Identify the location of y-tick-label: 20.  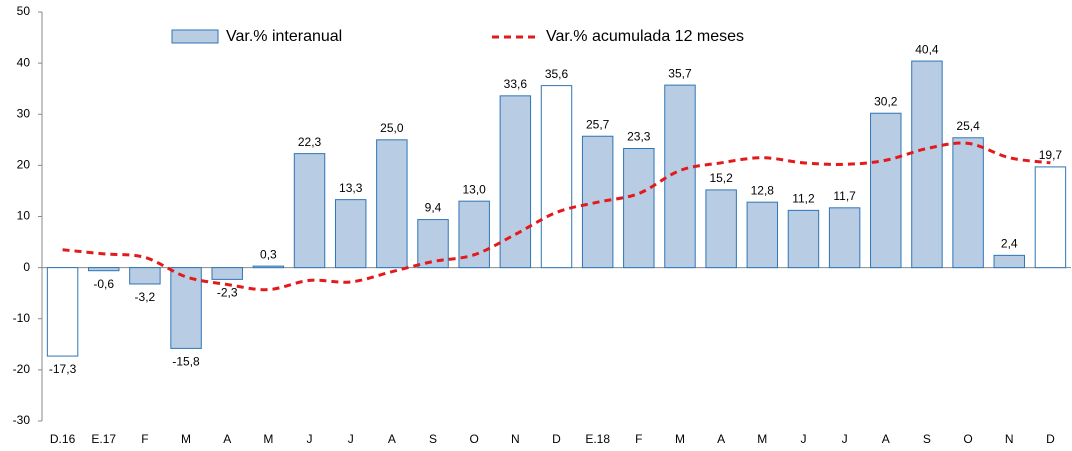
(24, 165).